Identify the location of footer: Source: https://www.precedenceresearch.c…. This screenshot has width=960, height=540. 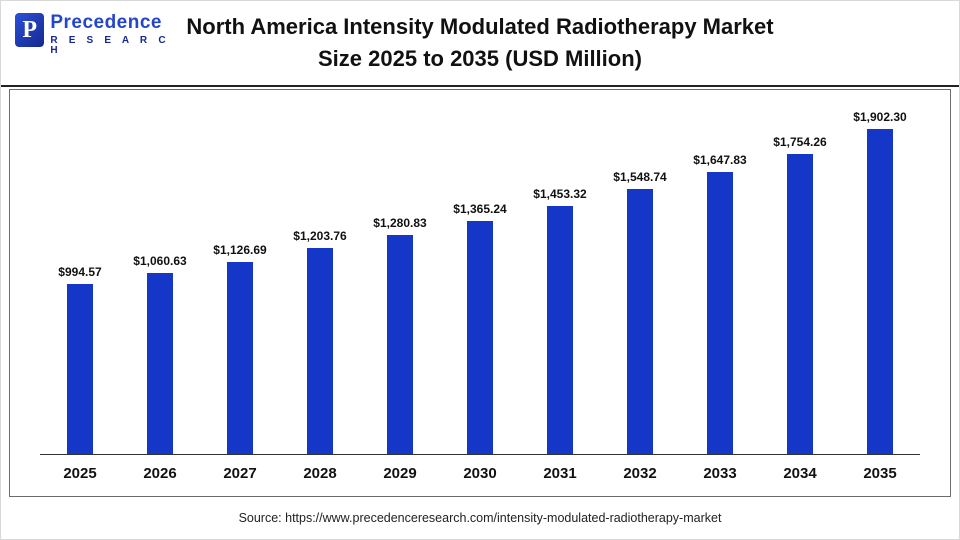
(480, 518).